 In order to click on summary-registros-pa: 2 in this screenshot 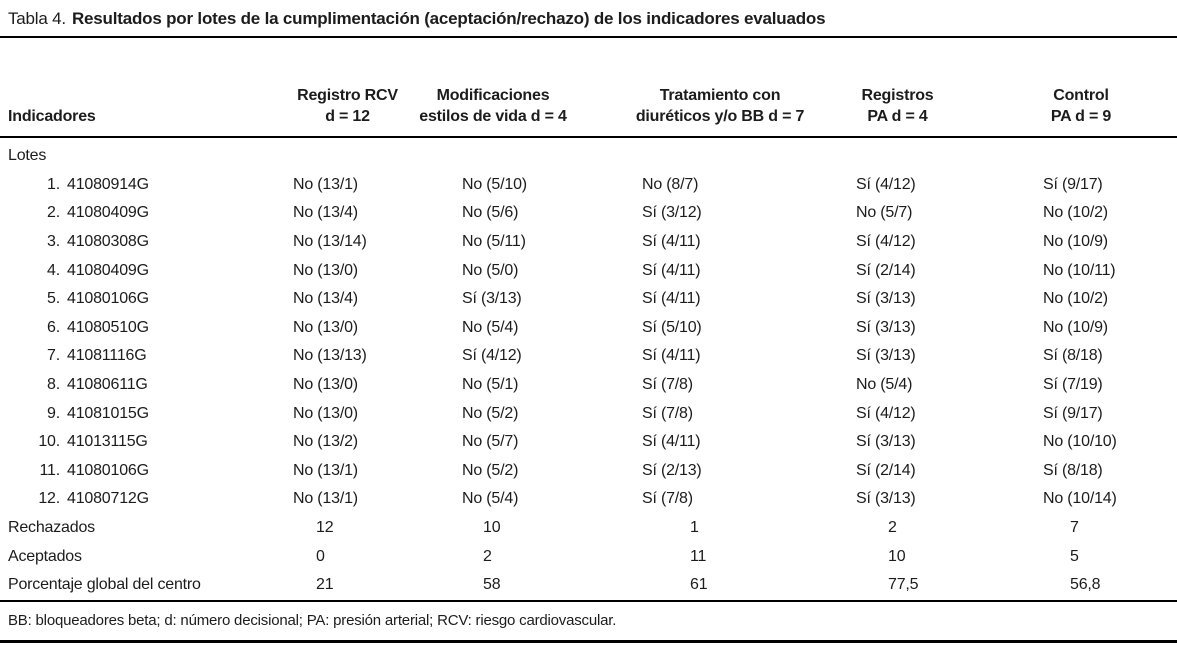, I will do `click(892, 528)`.